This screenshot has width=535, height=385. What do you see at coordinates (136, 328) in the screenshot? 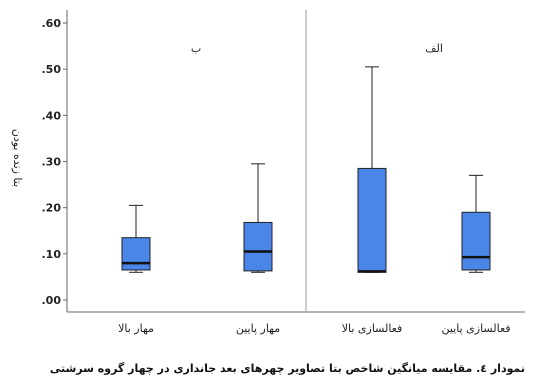
I see `category-label: مهار بالا` at bounding box center [136, 328].